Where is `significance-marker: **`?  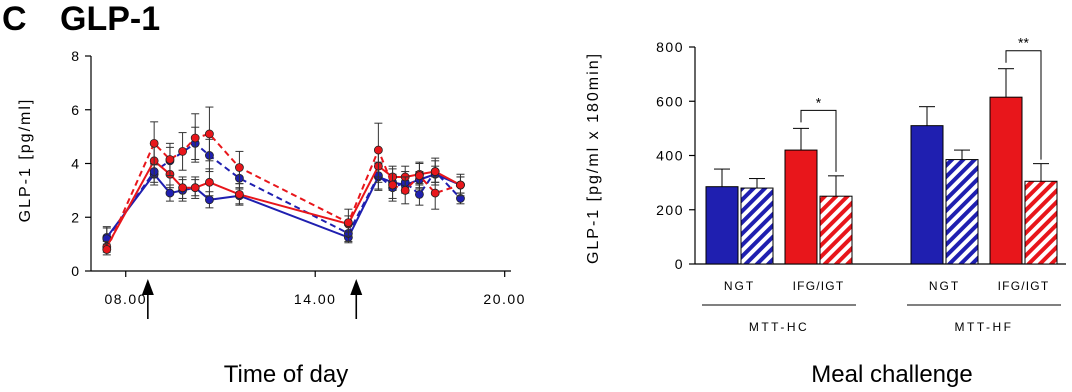
significance-marker: ** is located at coordinates (1023, 43).